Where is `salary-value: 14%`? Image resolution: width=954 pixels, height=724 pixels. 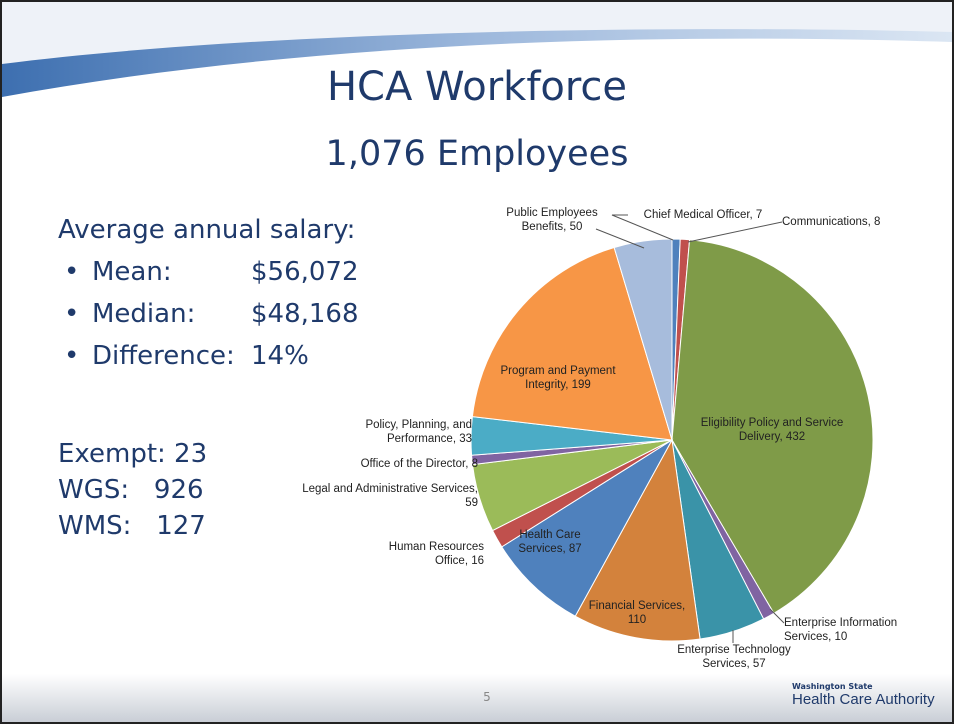 salary-value: 14% is located at coordinates (280, 356).